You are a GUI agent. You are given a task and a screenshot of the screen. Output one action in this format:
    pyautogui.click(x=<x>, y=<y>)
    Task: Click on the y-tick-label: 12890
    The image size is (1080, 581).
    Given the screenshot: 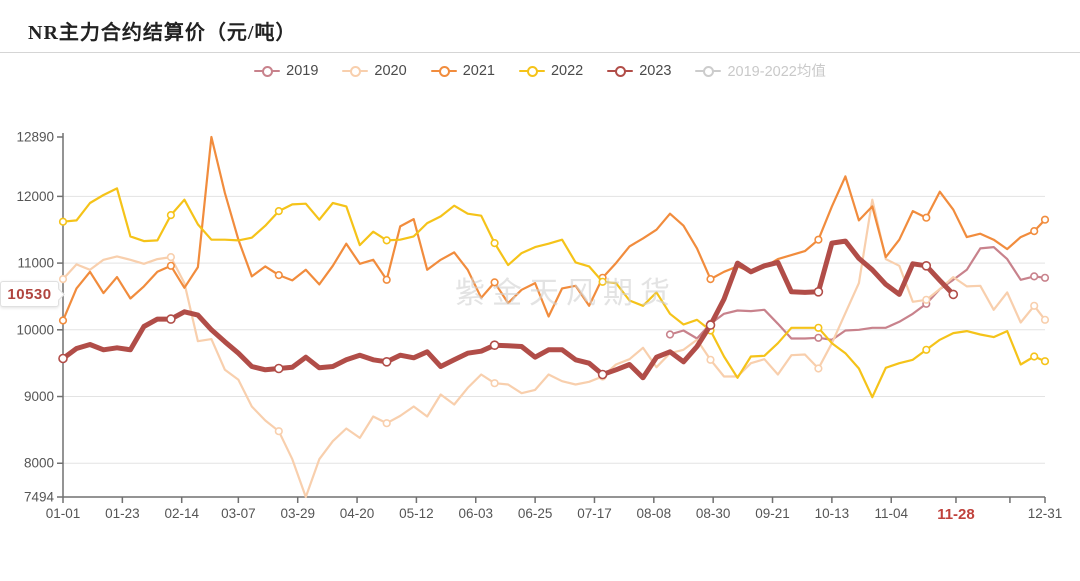 What is the action you would take?
    pyautogui.click(x=35, y=137)
    